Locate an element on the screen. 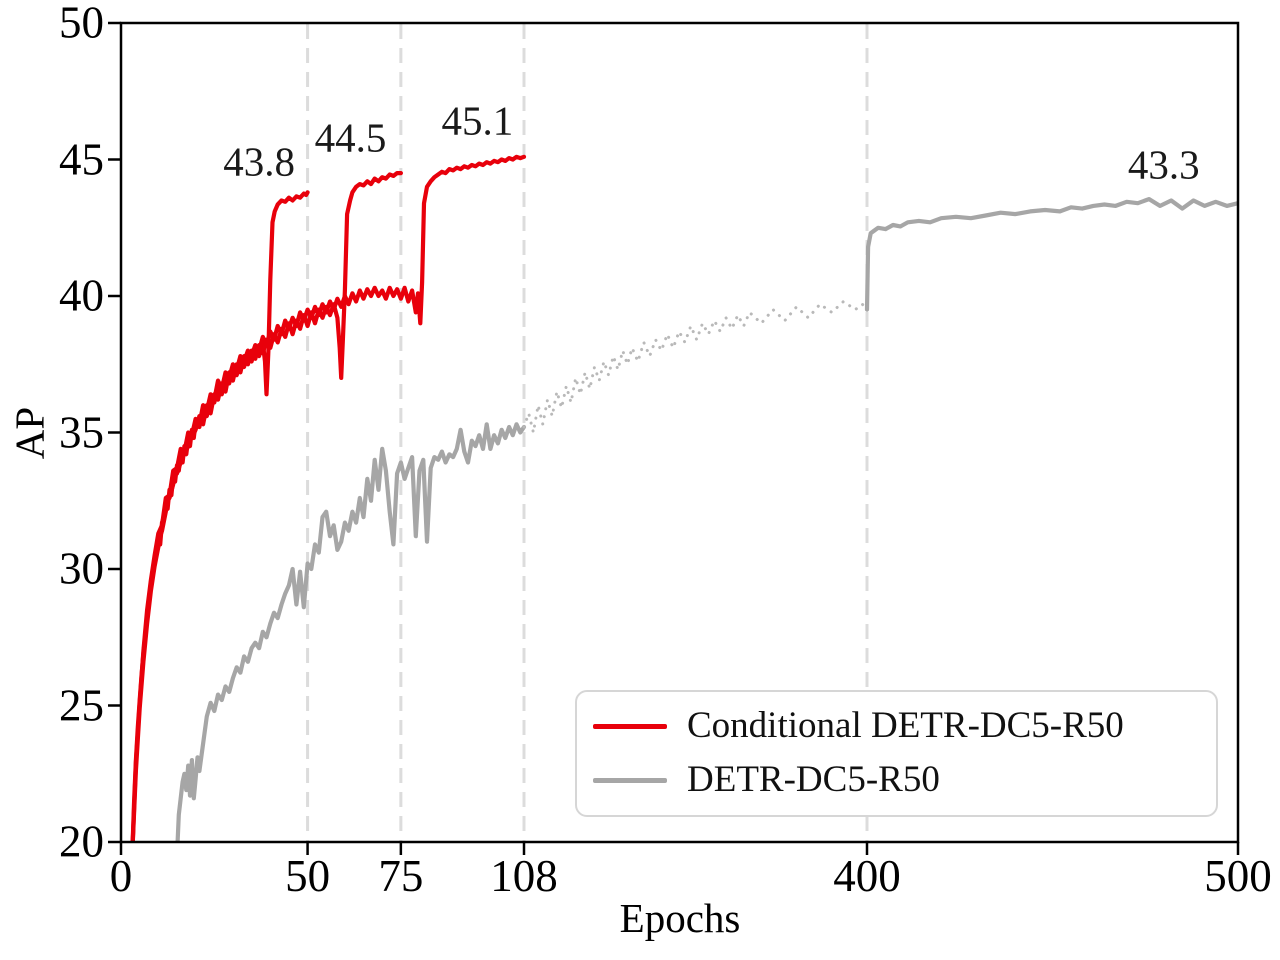 The image size is (1280, 960). x-tick-label-50: 50 is located at coordinates (308, 876).